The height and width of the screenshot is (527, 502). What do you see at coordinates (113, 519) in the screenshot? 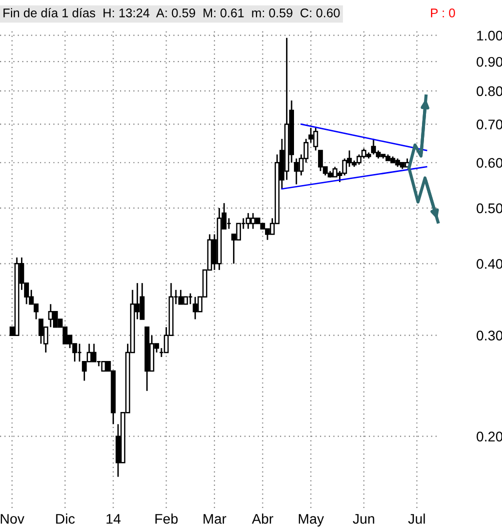
I see `x-tick-label: 14` at bounding box center [113, 519].